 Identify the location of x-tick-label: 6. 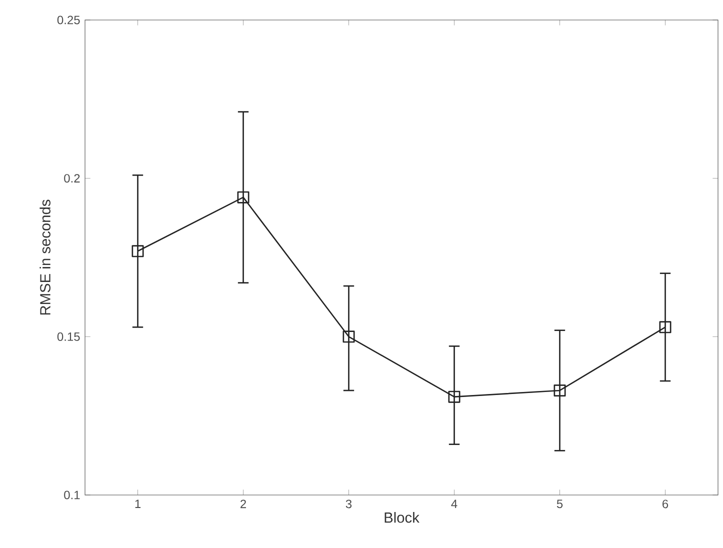
(665, 504).